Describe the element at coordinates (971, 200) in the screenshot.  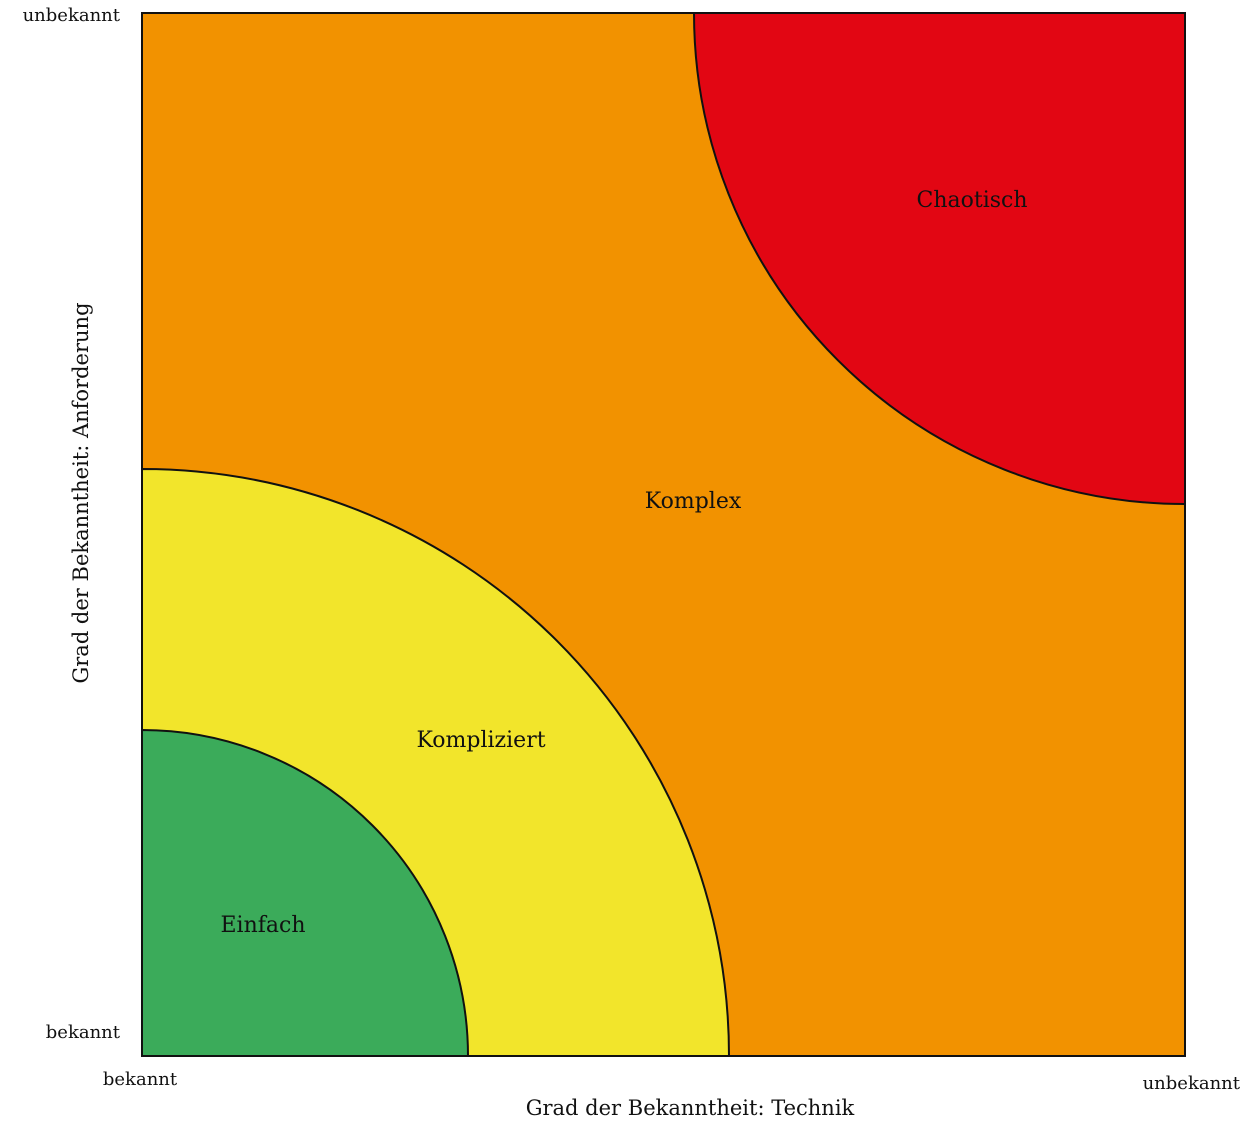
I see `label-chaotisch: Chaotisch` at that location.